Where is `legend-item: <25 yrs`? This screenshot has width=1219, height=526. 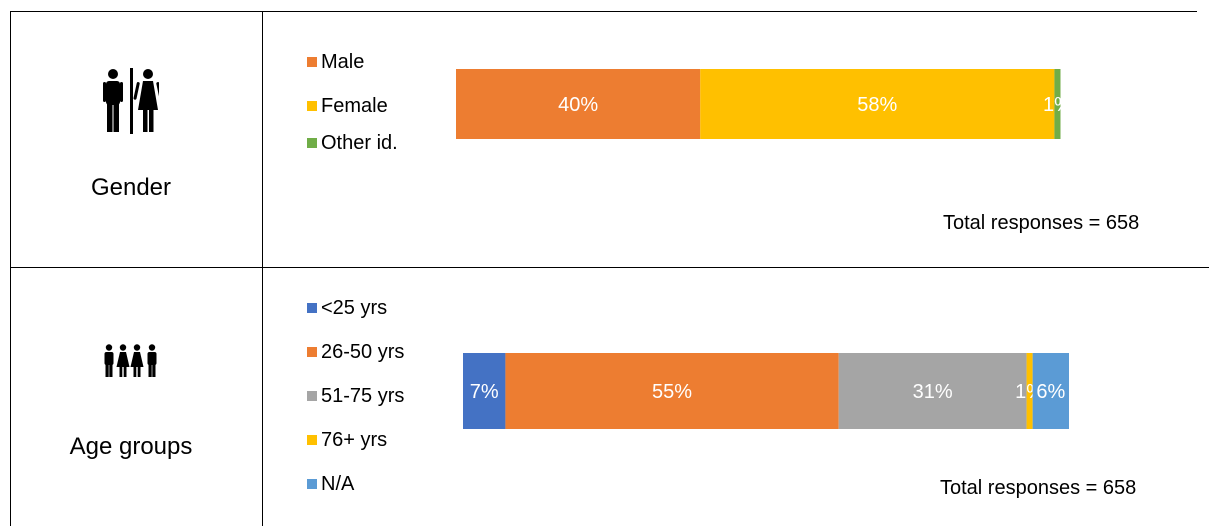
legend-item: <25 yrs is located at coordinates (355, 308).